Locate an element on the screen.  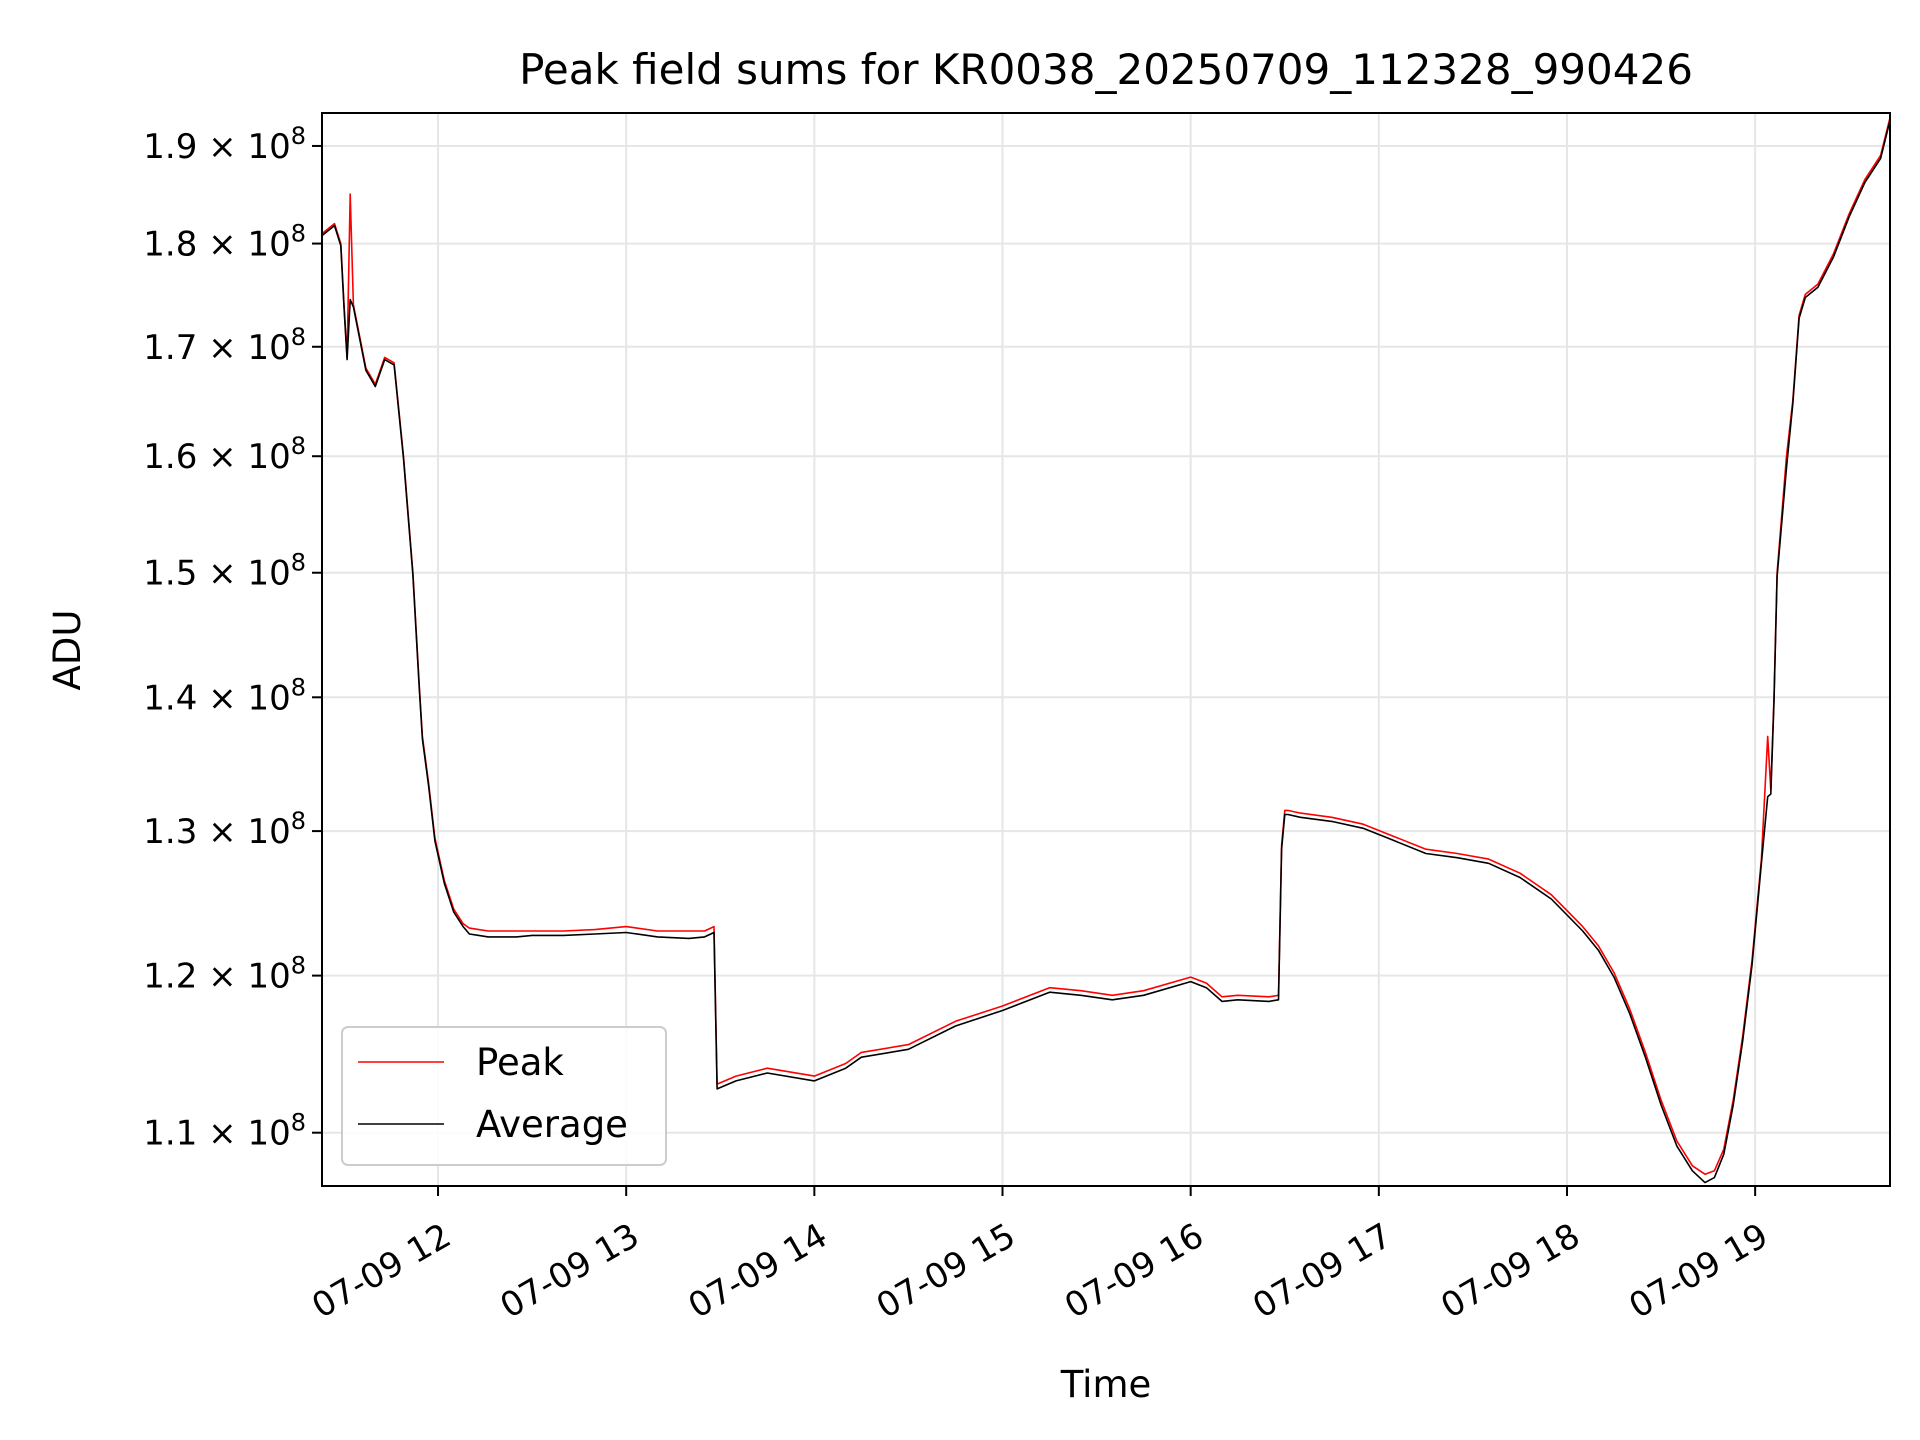
x-axis-label: Time is located at coordinates (1106, 1384).